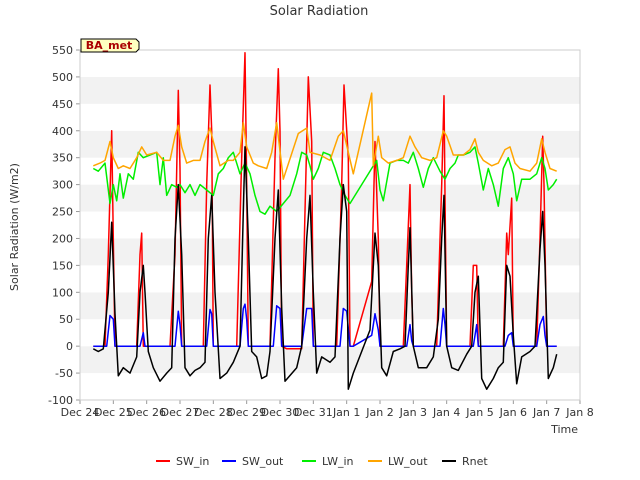 This screenshot has width=640, height=480. Describe the element at coordinates (446, 412) in the screenshot. I see `x-tick-label: Jan 4` at that location.